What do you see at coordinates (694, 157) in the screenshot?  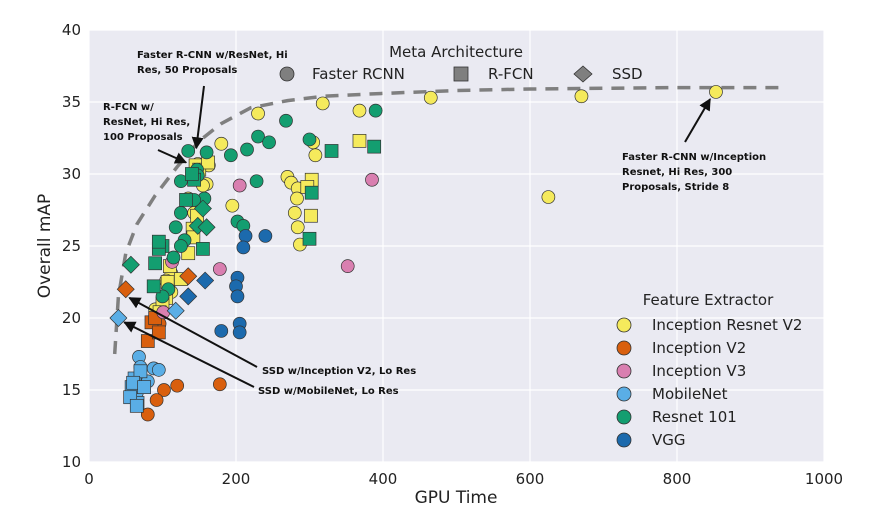 I see `annotation-text: Faster R-CNN w/Inception` at bounding box center [694, 157].